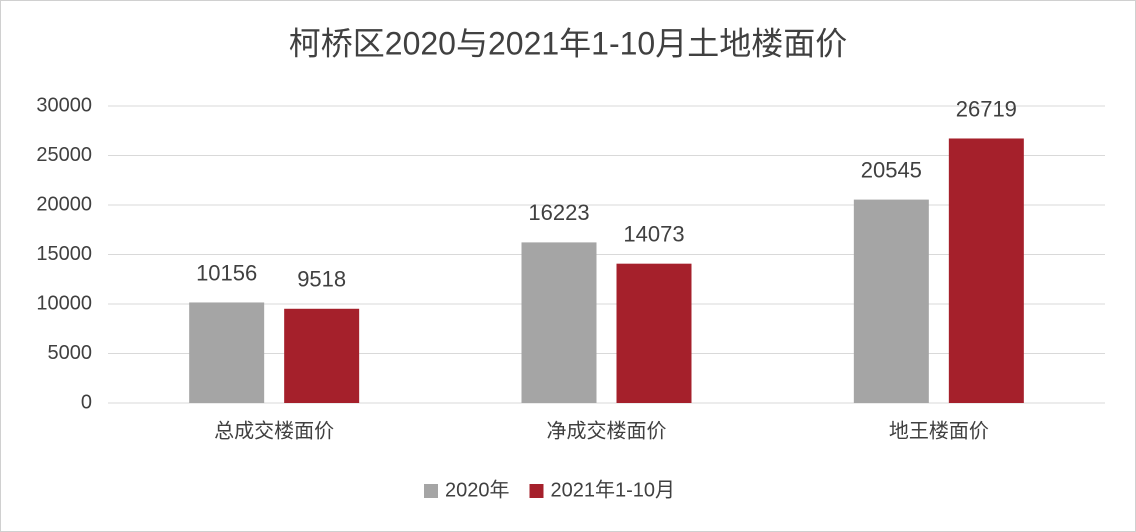 The image size is (1136, 532). Describe the element at coordinates (321, 279) in the screenshot. I see `value-label: 9518` at that location.